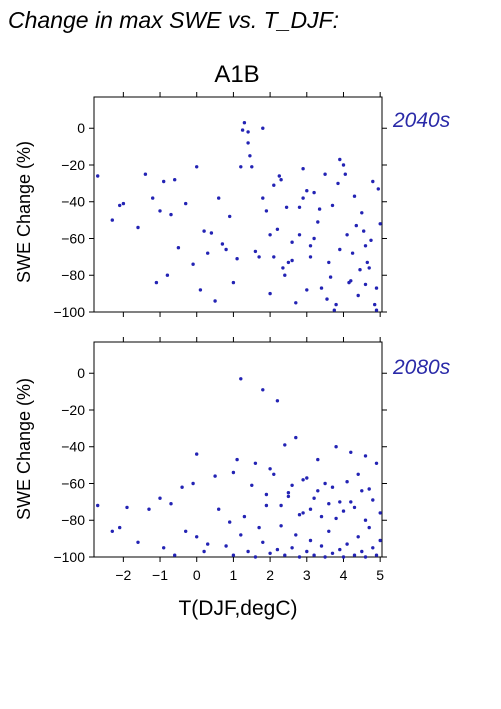  Describe the element at coordinates (307, 575) in the screenshot. I see `x-tick-label: 3` at that location.